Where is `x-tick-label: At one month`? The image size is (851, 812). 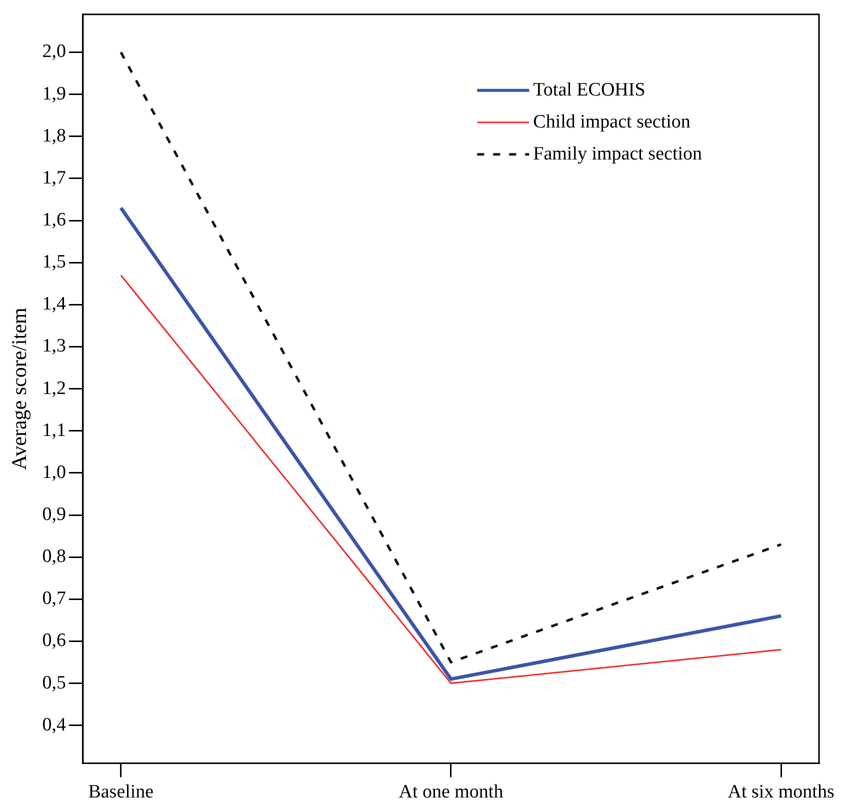 x-tick-label: At one month is located at coordinates (451, 792).